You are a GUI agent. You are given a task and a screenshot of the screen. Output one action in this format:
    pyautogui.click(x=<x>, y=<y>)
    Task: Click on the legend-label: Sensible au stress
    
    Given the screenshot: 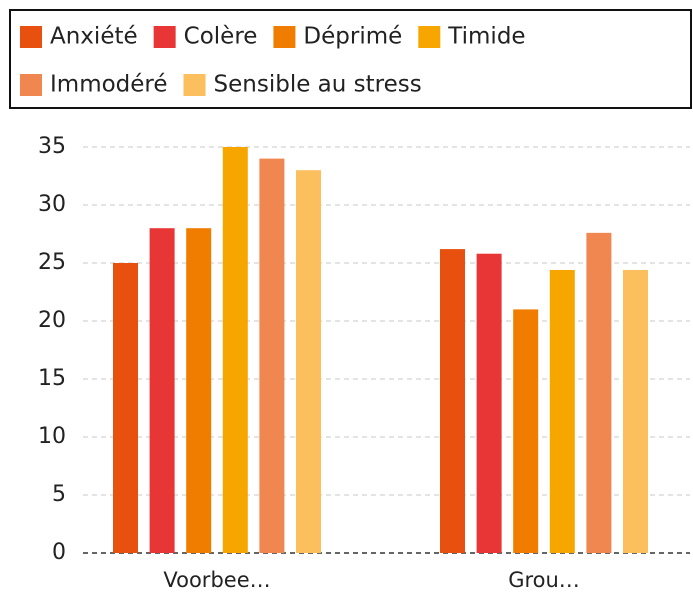 What is the action you would take?
    pyautogui.click(x=318, y=85)
    